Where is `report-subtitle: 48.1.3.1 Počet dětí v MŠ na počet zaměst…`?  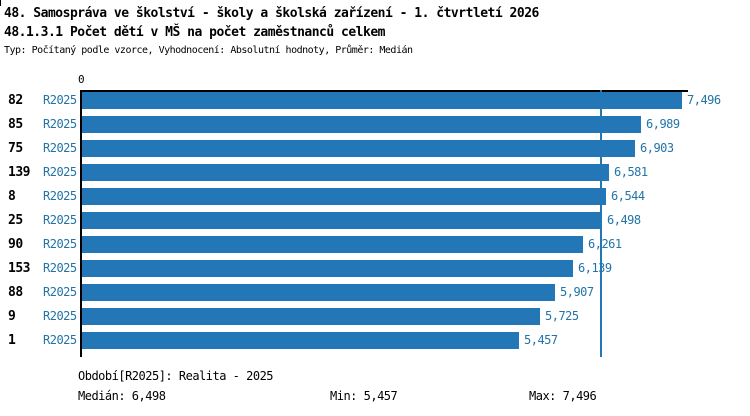 report-subtitle: 48.1.3.1 Počet dětí v MŠ na počet zaměst… is located at coordinates (195, 32).